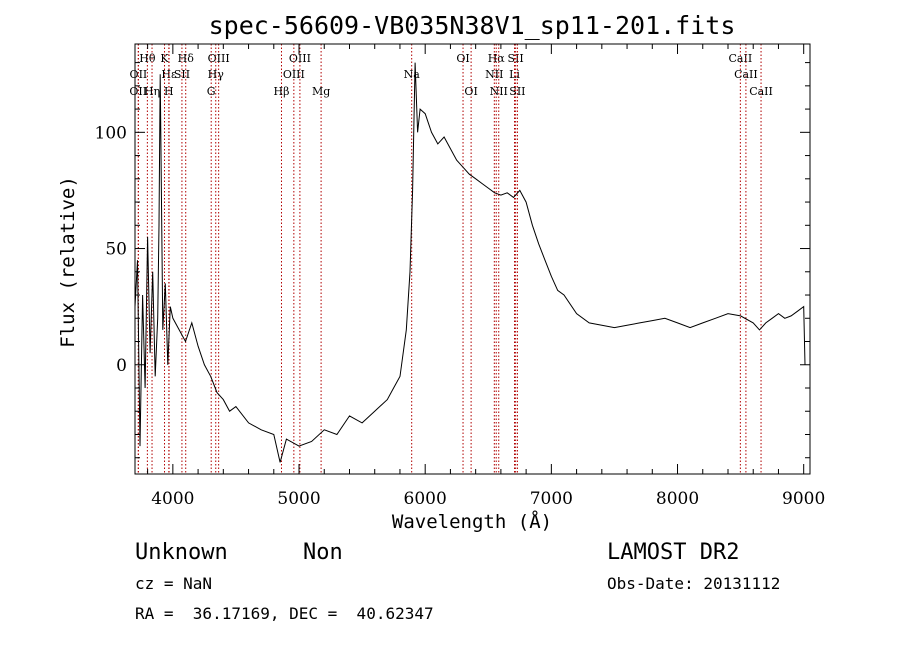  What do you see at coordinates (169, 91) in the screenshot?
I see `line-marker-label: H` at bounding box center [169, 91].